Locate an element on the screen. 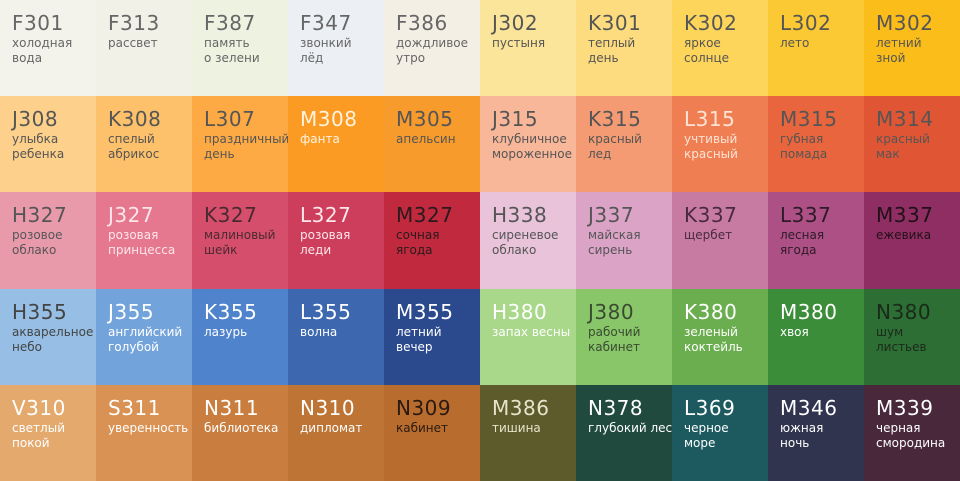 The height and width of the screenshot is (481, 960). color-name: холодная is located at coordinates (42, 43).